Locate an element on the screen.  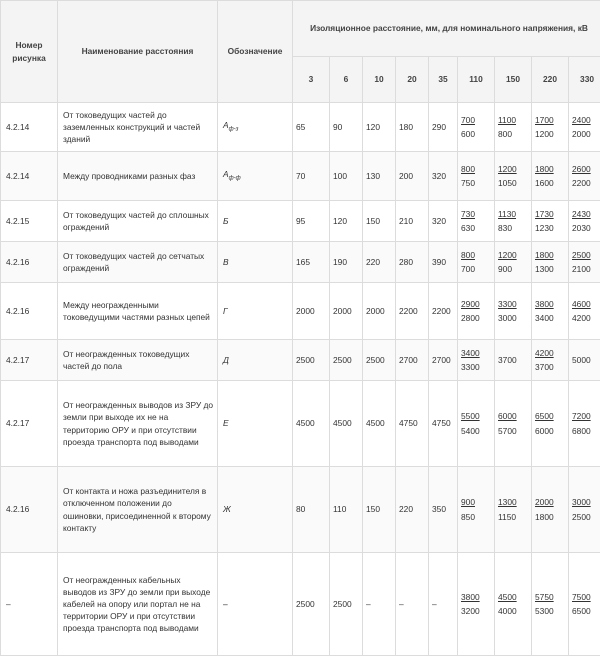
value-35kv: 4750 is located at coordinates (443, 424).